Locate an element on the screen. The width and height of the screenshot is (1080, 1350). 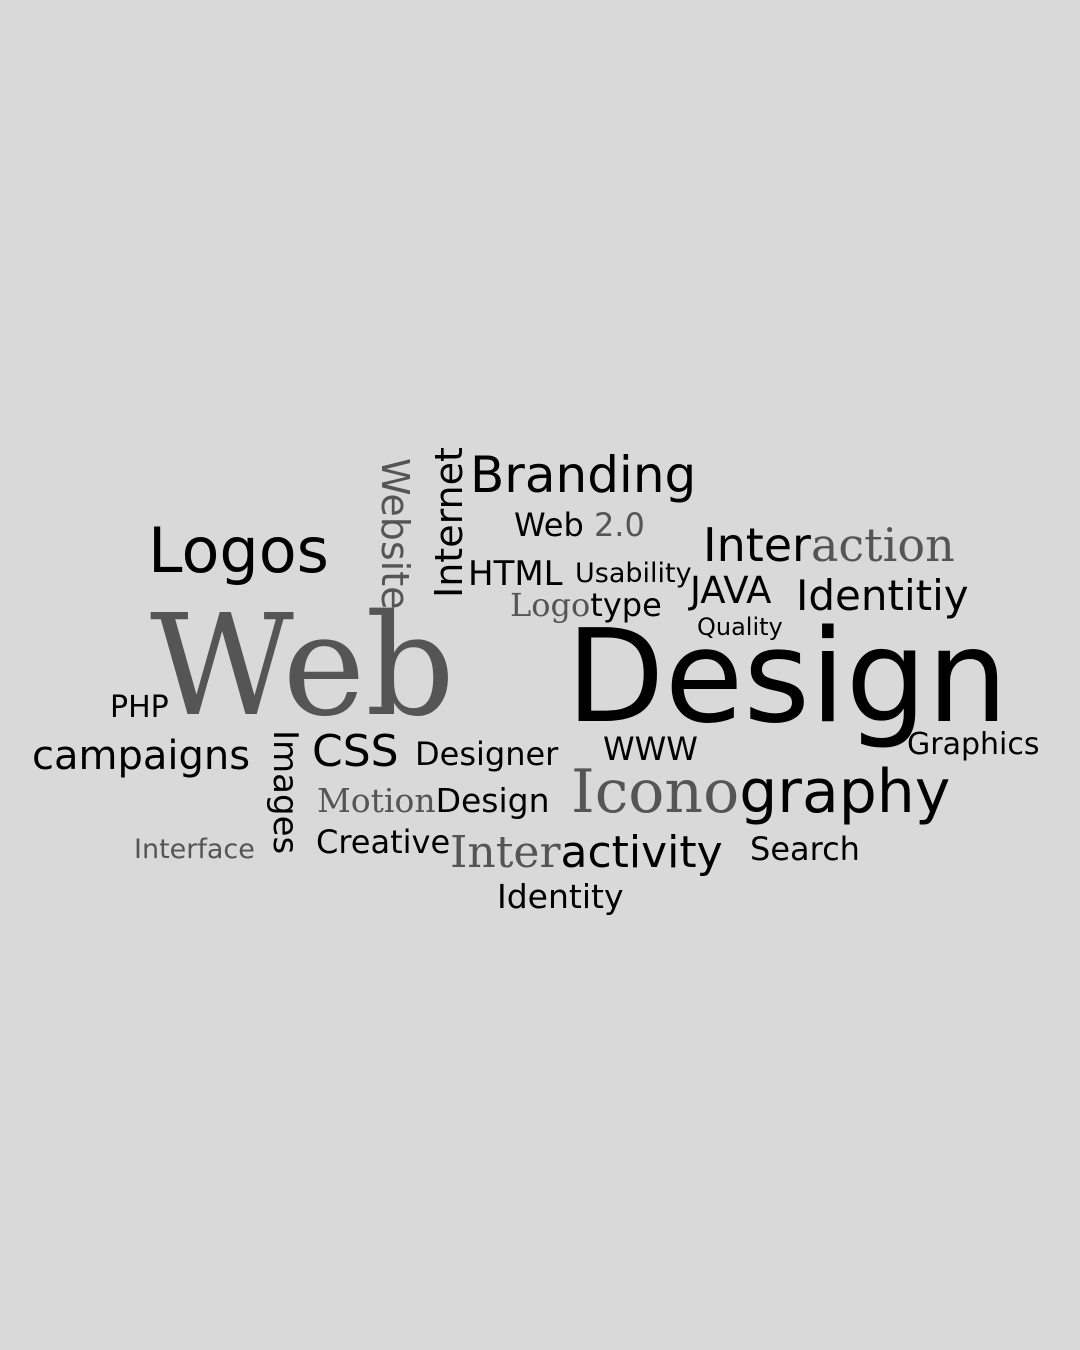
word-css: CSS is located at coordinates (355, 751).